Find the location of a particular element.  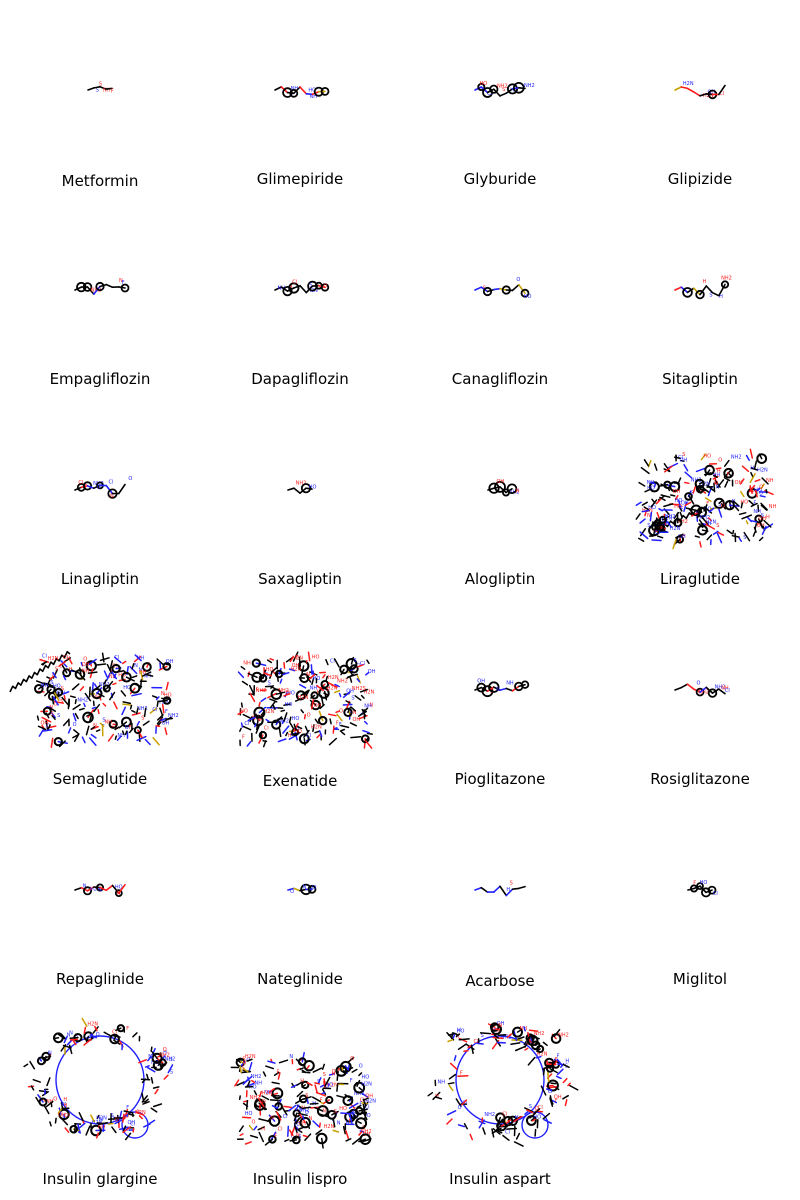

atom-label: H is located at coordinates (752, 468).